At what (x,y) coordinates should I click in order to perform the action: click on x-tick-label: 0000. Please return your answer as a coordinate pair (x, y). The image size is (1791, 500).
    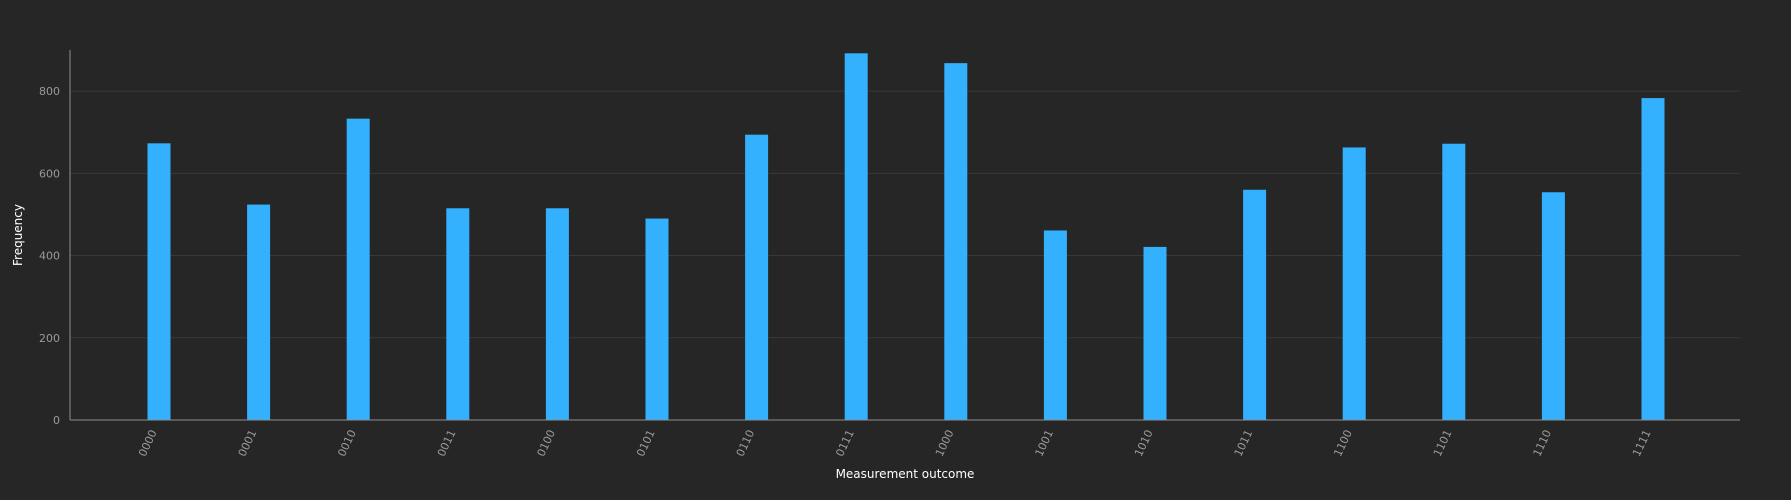
    Looking at the image, I should click on (148, 443).